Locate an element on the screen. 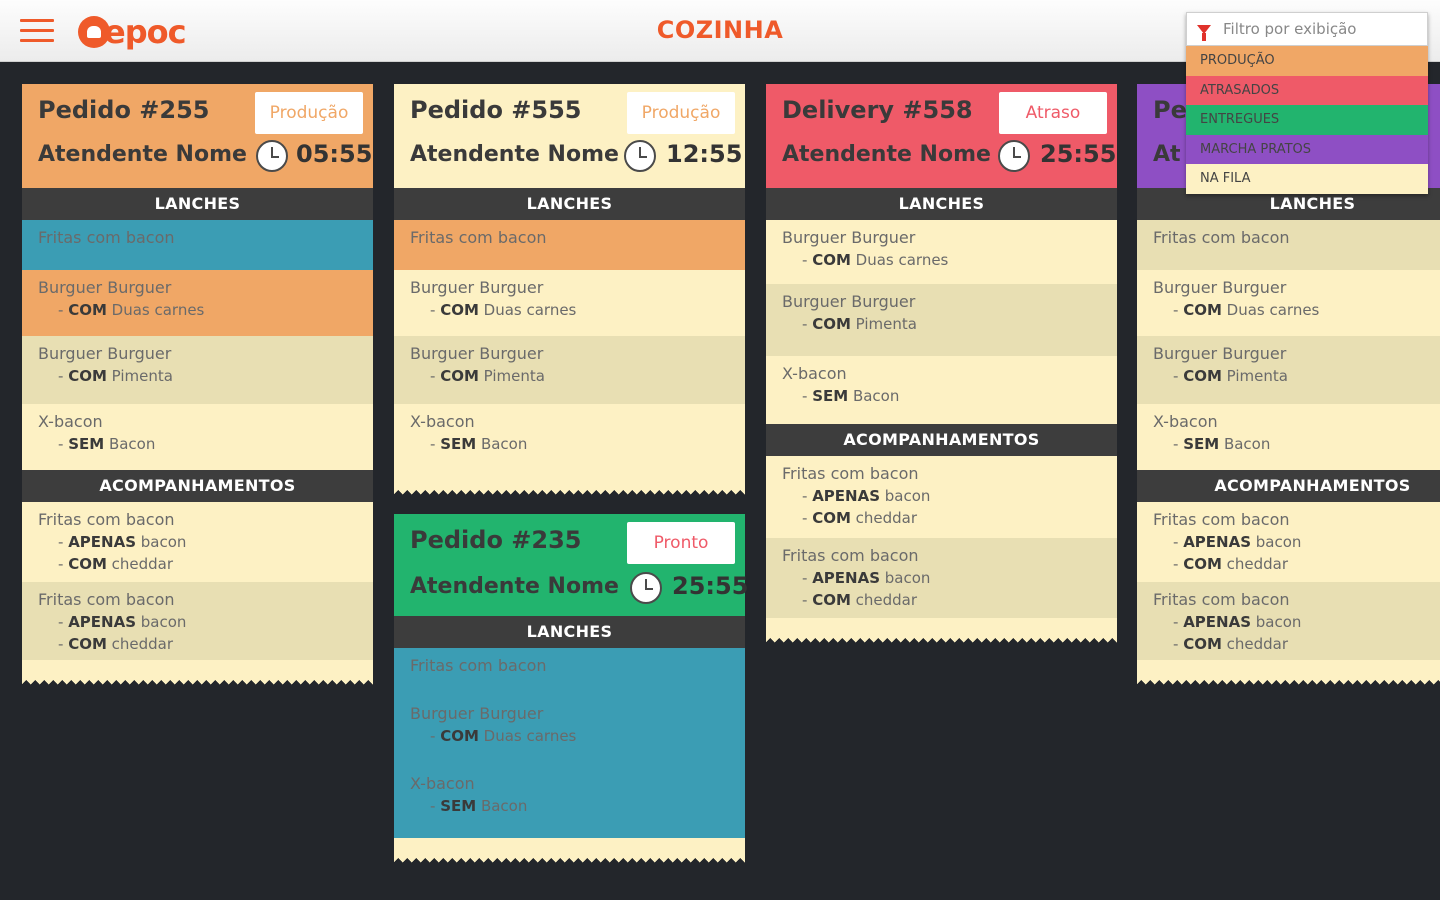 This screenshot has width=1440, height=900. order-title: Pe is located at coordinates (1170, 110).